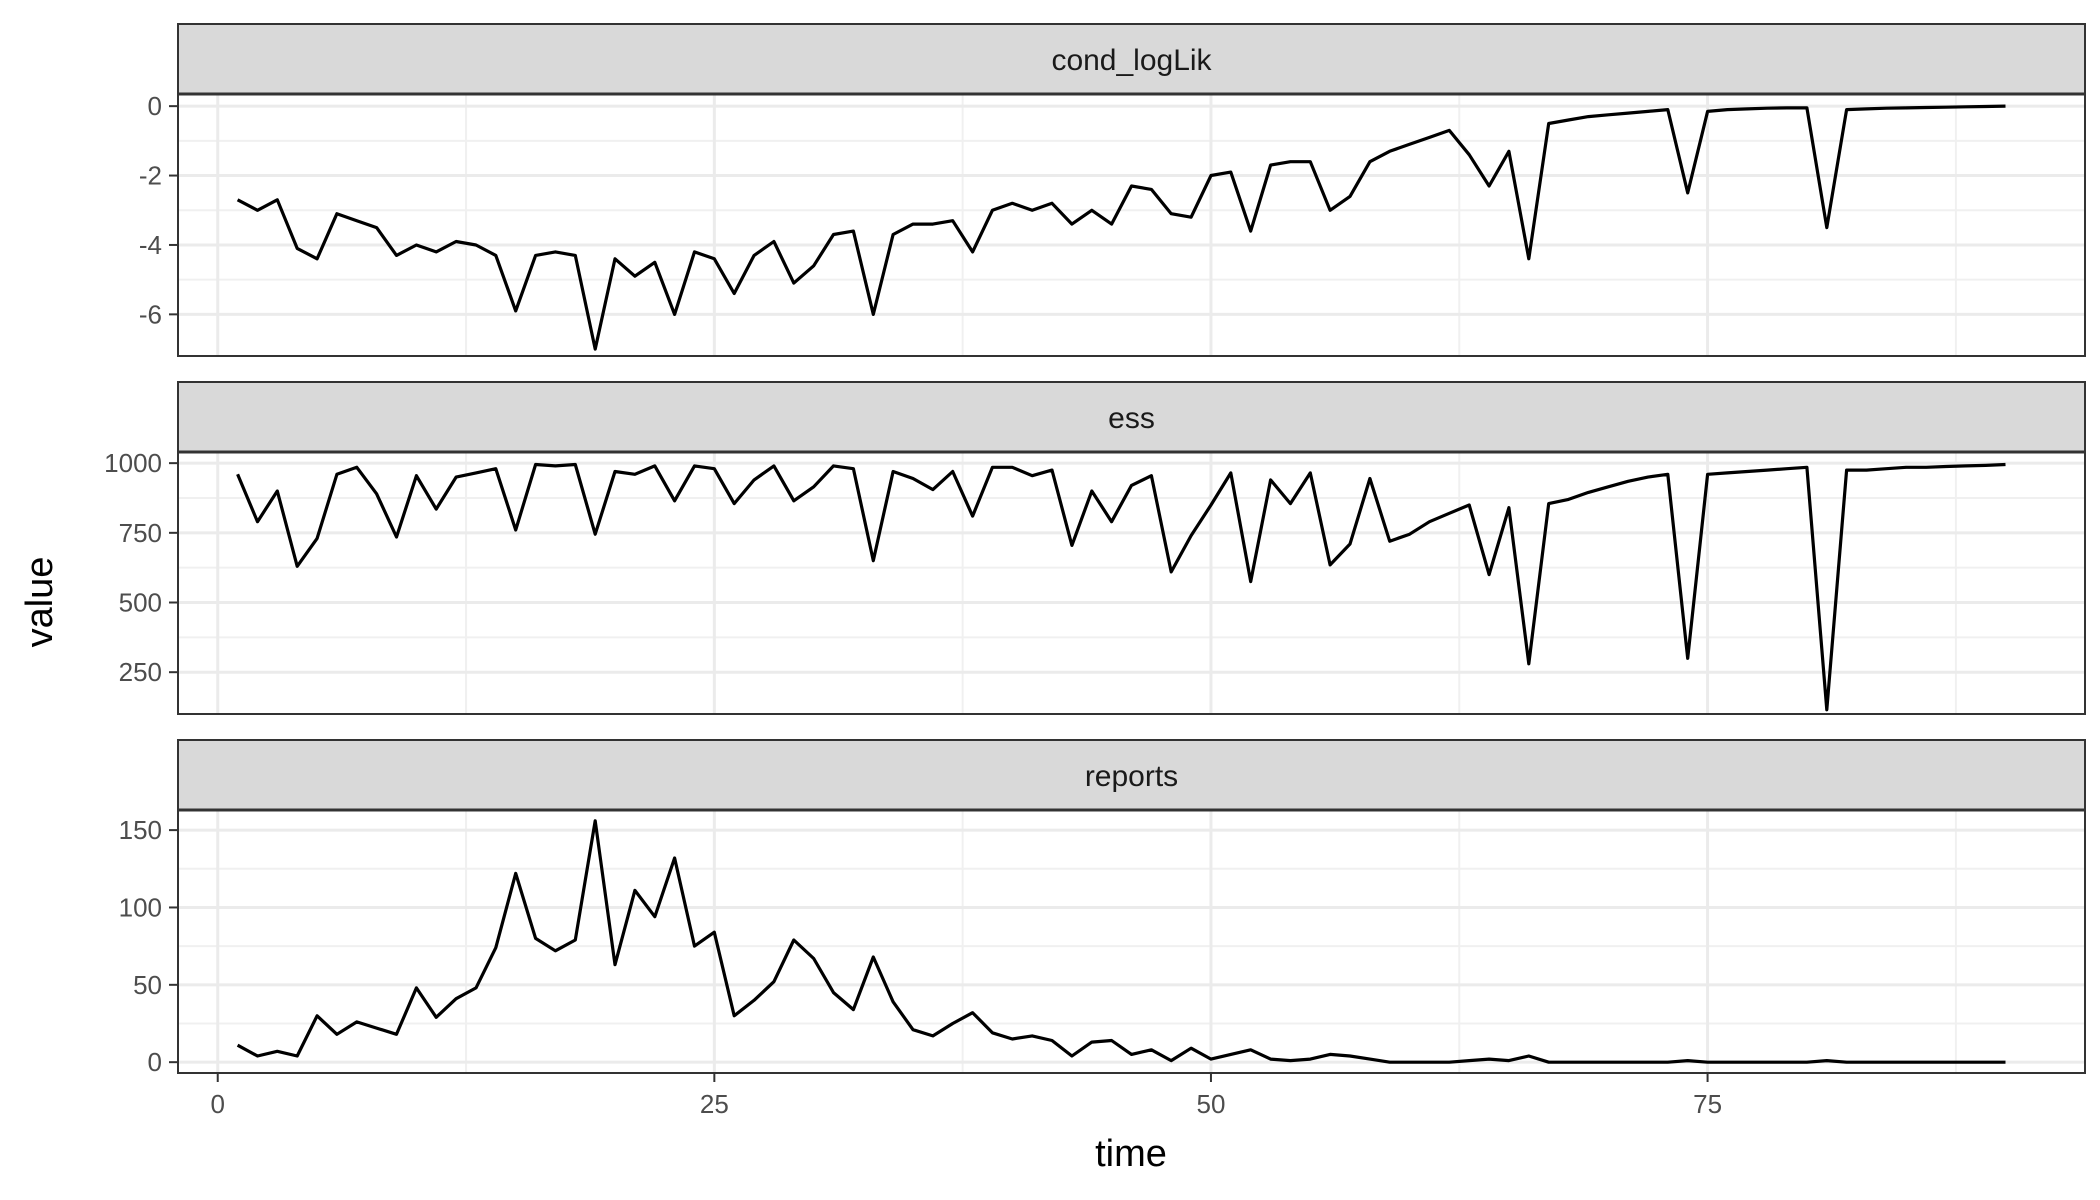 The height and width of the screenshot is (1200, 2100). What do you see at coordinates (40, 602) in the screenshot?
I see `y-axis-title: value` at bounding box center [40, 602].